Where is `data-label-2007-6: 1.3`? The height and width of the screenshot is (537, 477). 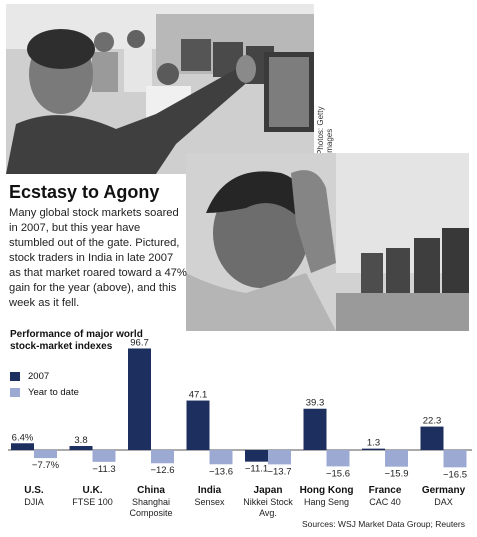
data-label-2007-6: 1.3 is located at coordinates (373, 443).